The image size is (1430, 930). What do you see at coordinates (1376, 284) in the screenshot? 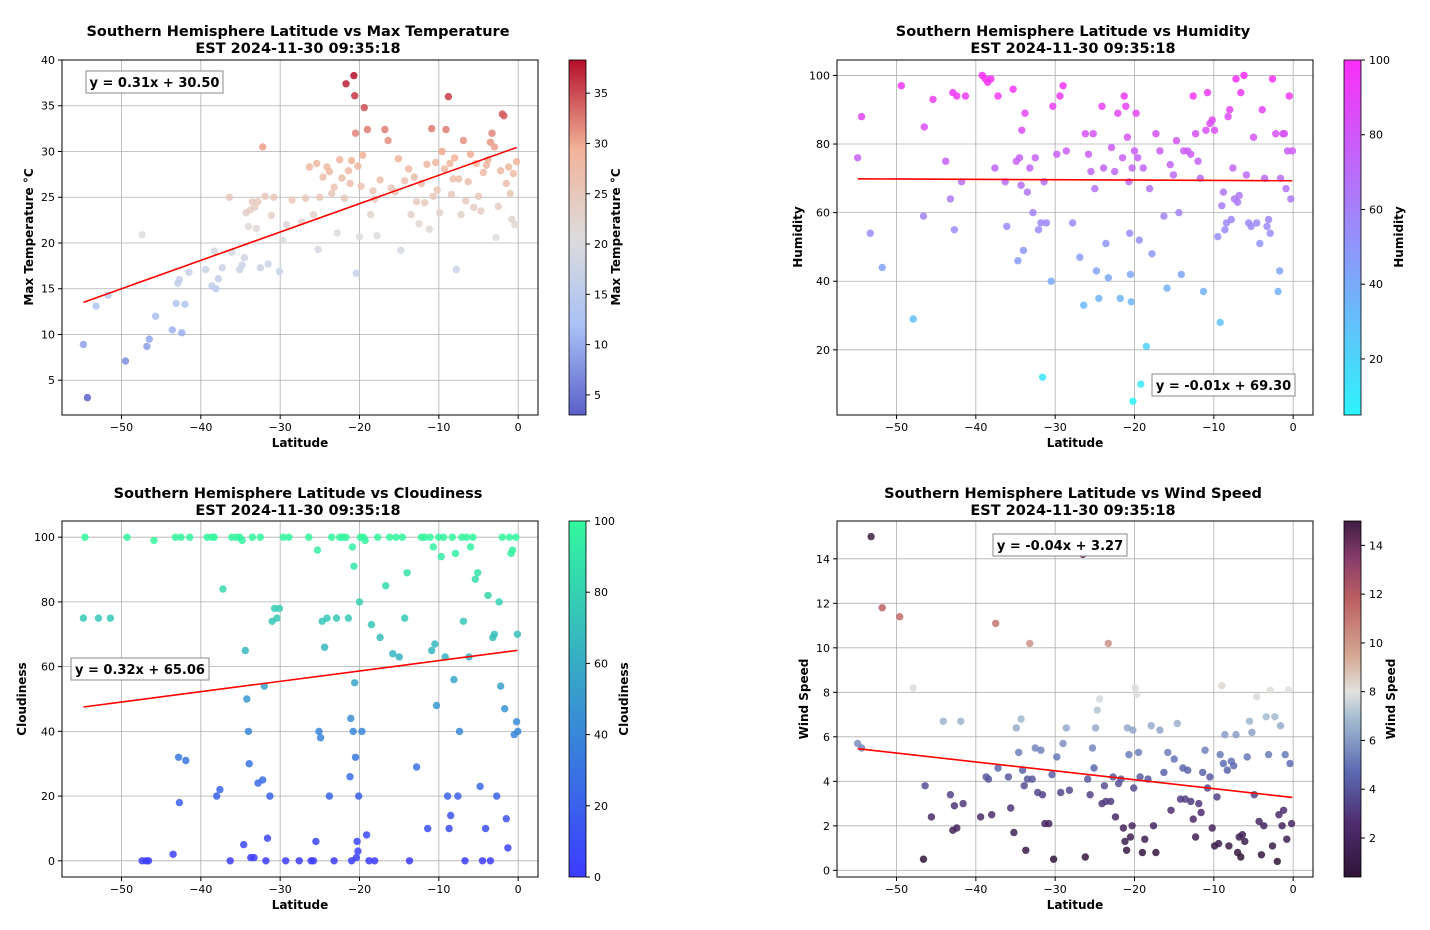
I see `colorbar-tick-label: 40` at bounding box center [1376, 284].